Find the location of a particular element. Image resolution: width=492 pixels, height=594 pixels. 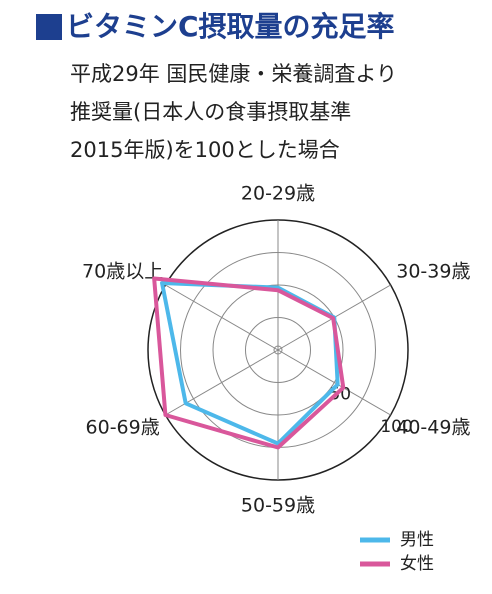

axis-label: 70歳以上 is located at coordinates (122, 272).